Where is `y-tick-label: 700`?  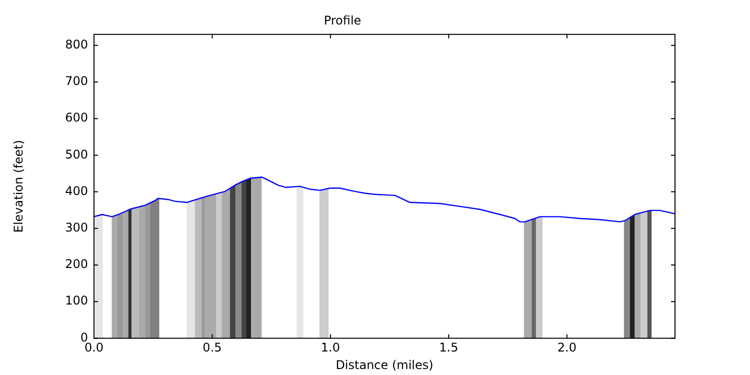 y-tick-label: 700 is located at coordinates (76, 81).